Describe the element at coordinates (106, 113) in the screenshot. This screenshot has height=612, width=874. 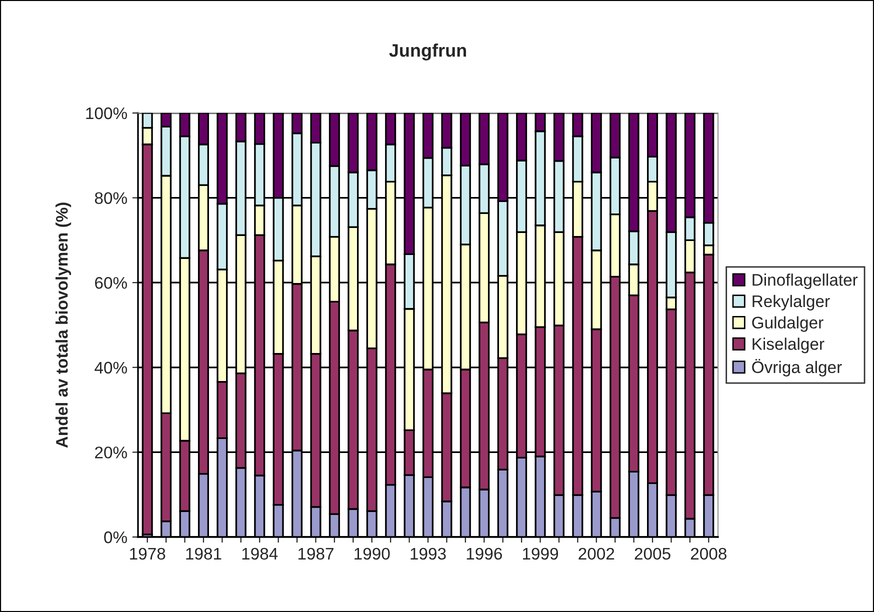
I see `y-tick-label: 100%` at that location.